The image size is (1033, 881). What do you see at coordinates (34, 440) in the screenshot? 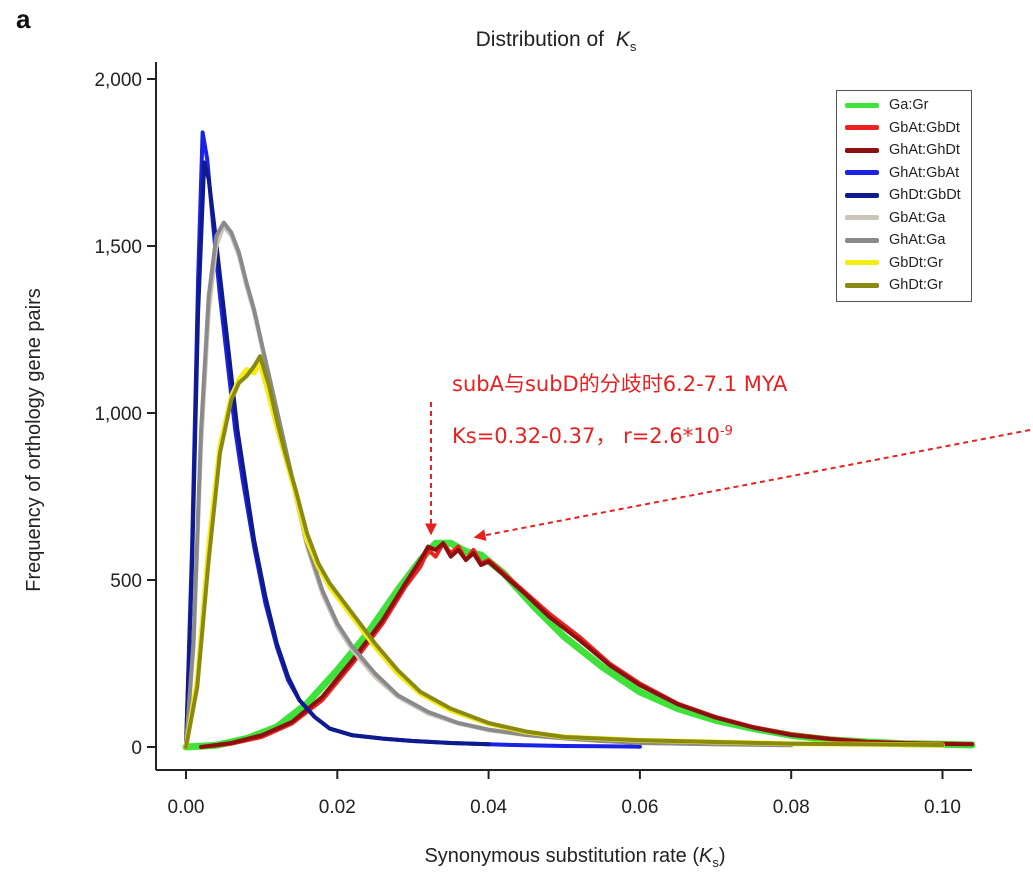
I see `y-axis-label: Frequency of orthology gene pairs` at bounding box center [34, 440].